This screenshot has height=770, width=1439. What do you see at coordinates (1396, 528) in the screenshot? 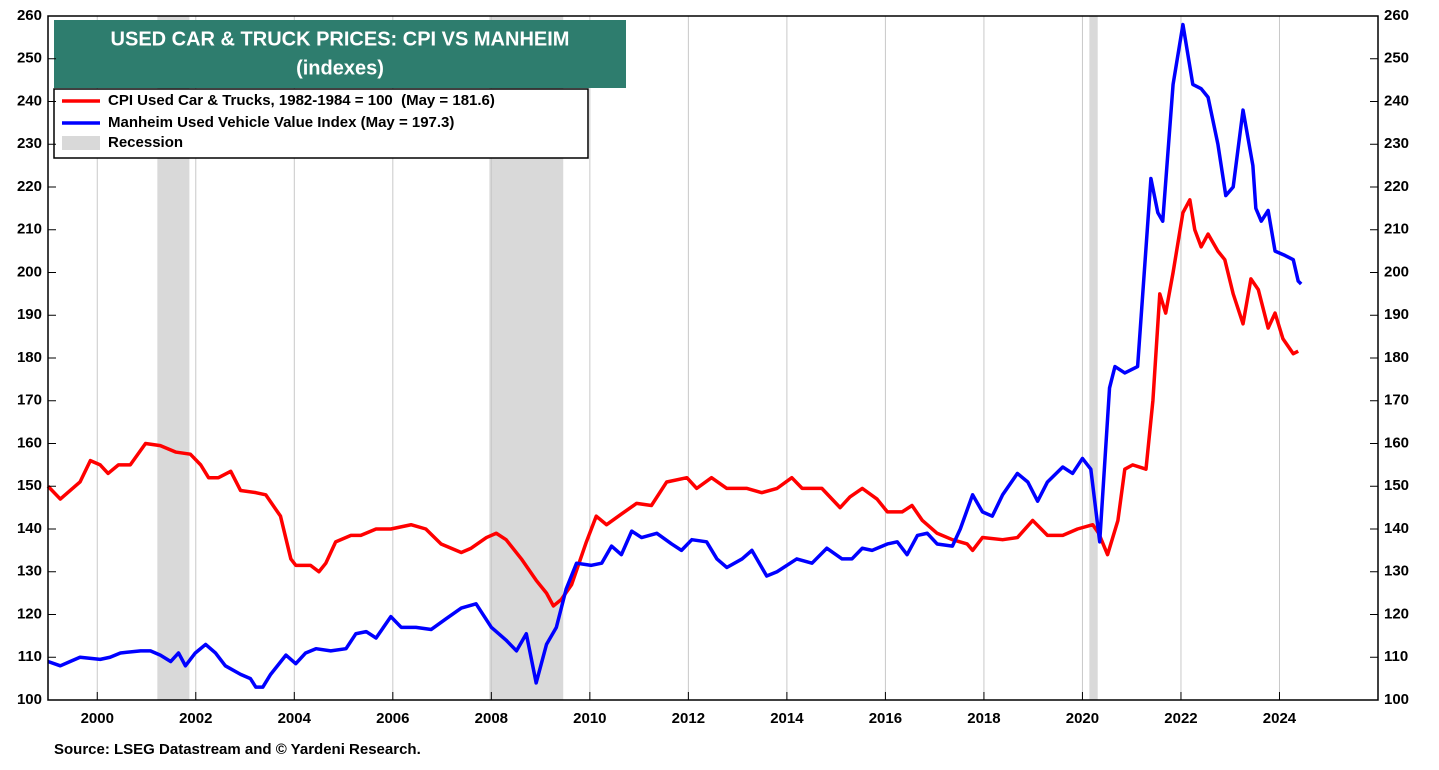
I see `y2-tick-label: 140` at bounding box center [1396, 528].